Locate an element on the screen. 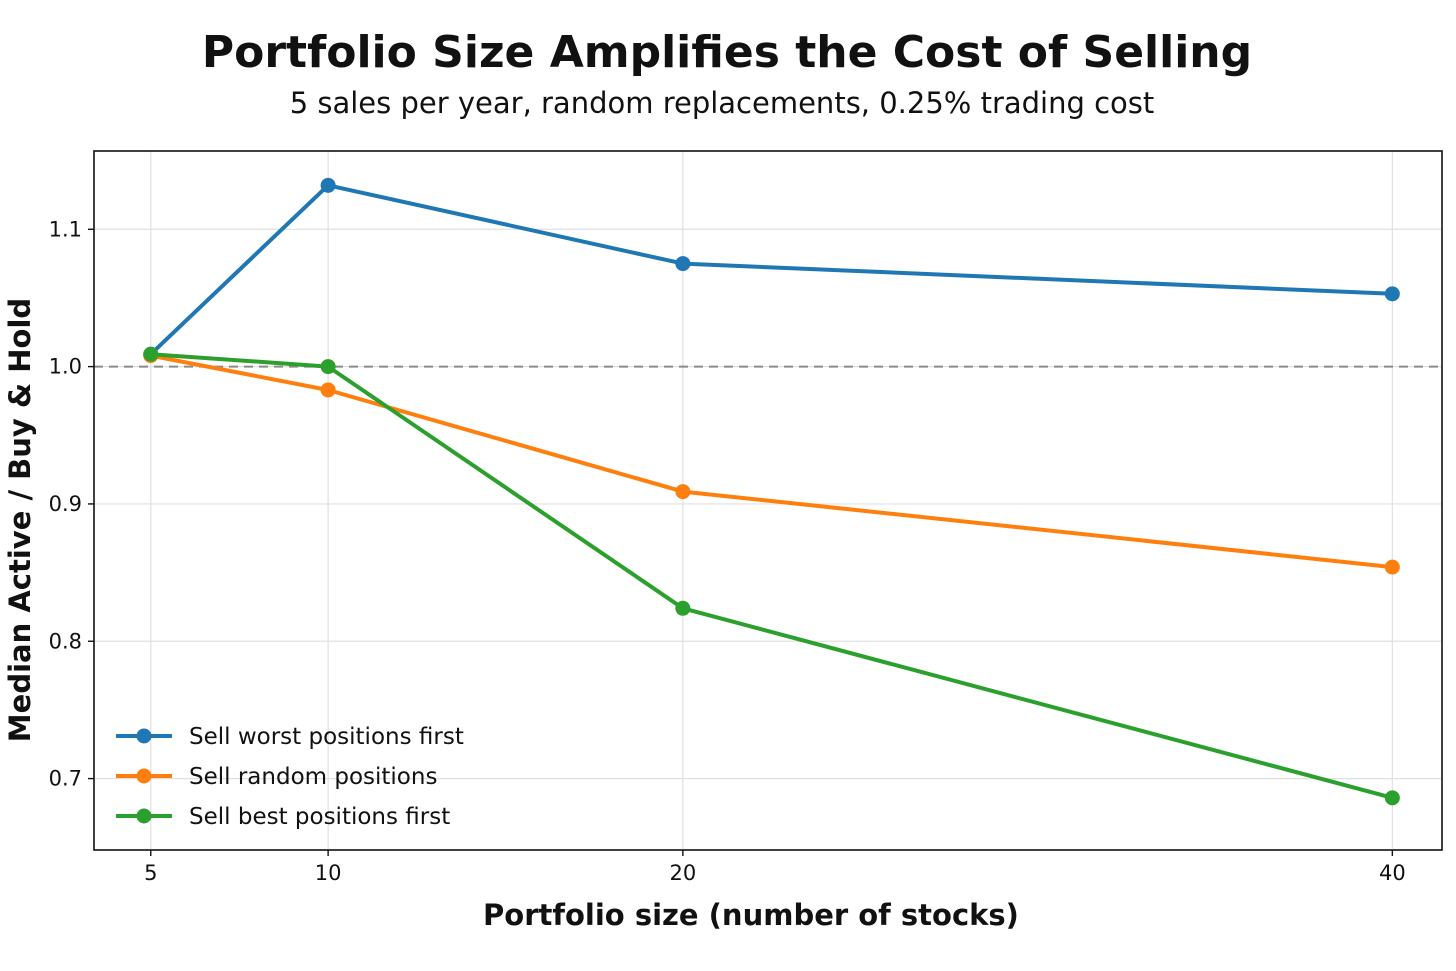 Image resolution: width=1456 pixels, height=971 pixels. y-tick-label: 0.9 is located at coordinates (65, 504).